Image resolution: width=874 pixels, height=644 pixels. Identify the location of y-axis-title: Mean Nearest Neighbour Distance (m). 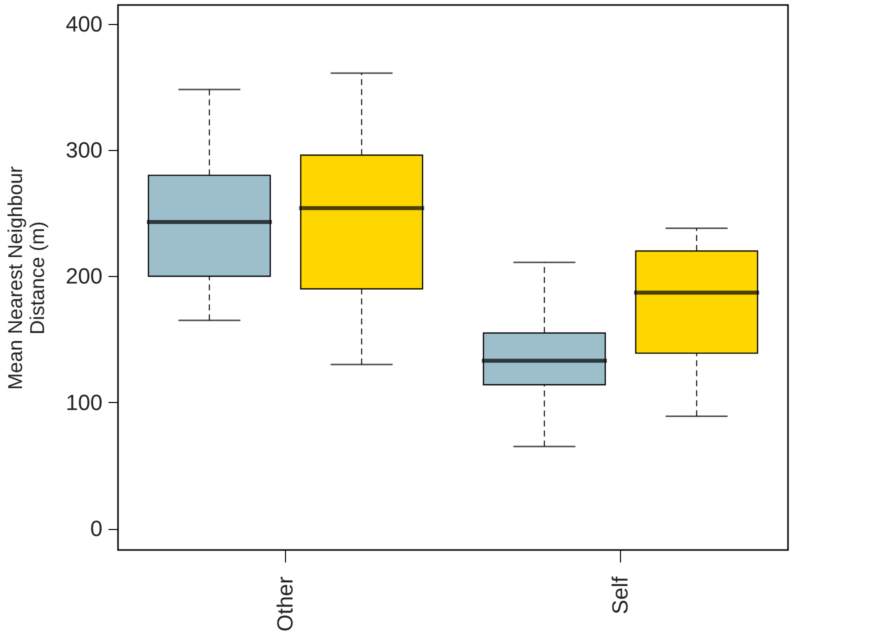
(26, 278).